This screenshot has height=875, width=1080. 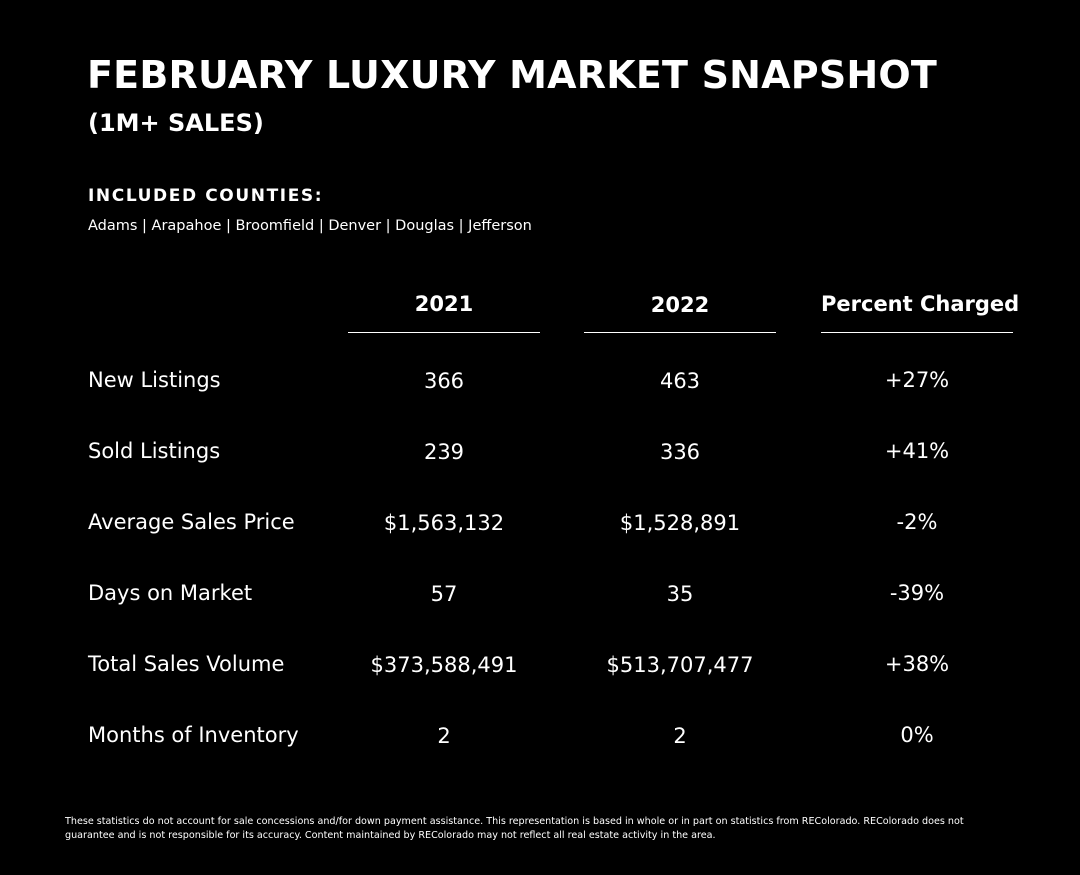 I want to click on cell-average-sales-price-percent: -2%, so click(x=917, y=522).